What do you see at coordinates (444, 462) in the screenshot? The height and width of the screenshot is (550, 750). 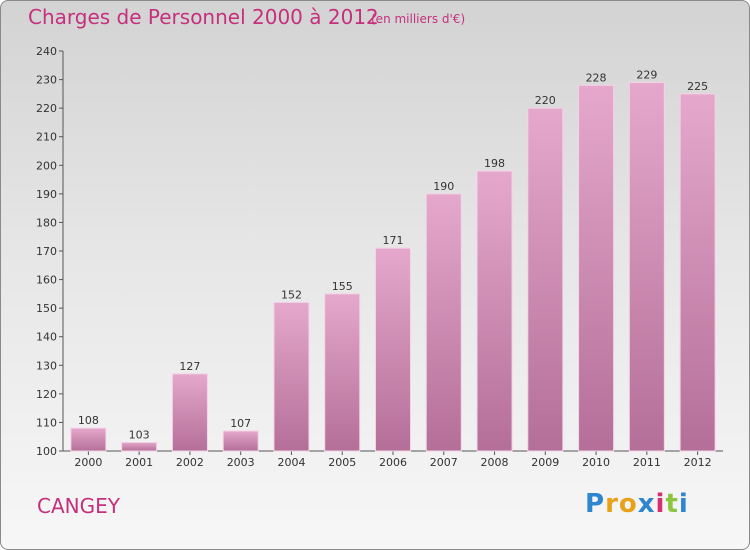 I see `x-tick-label-2007: 2007` at bounding box center [444, 462].